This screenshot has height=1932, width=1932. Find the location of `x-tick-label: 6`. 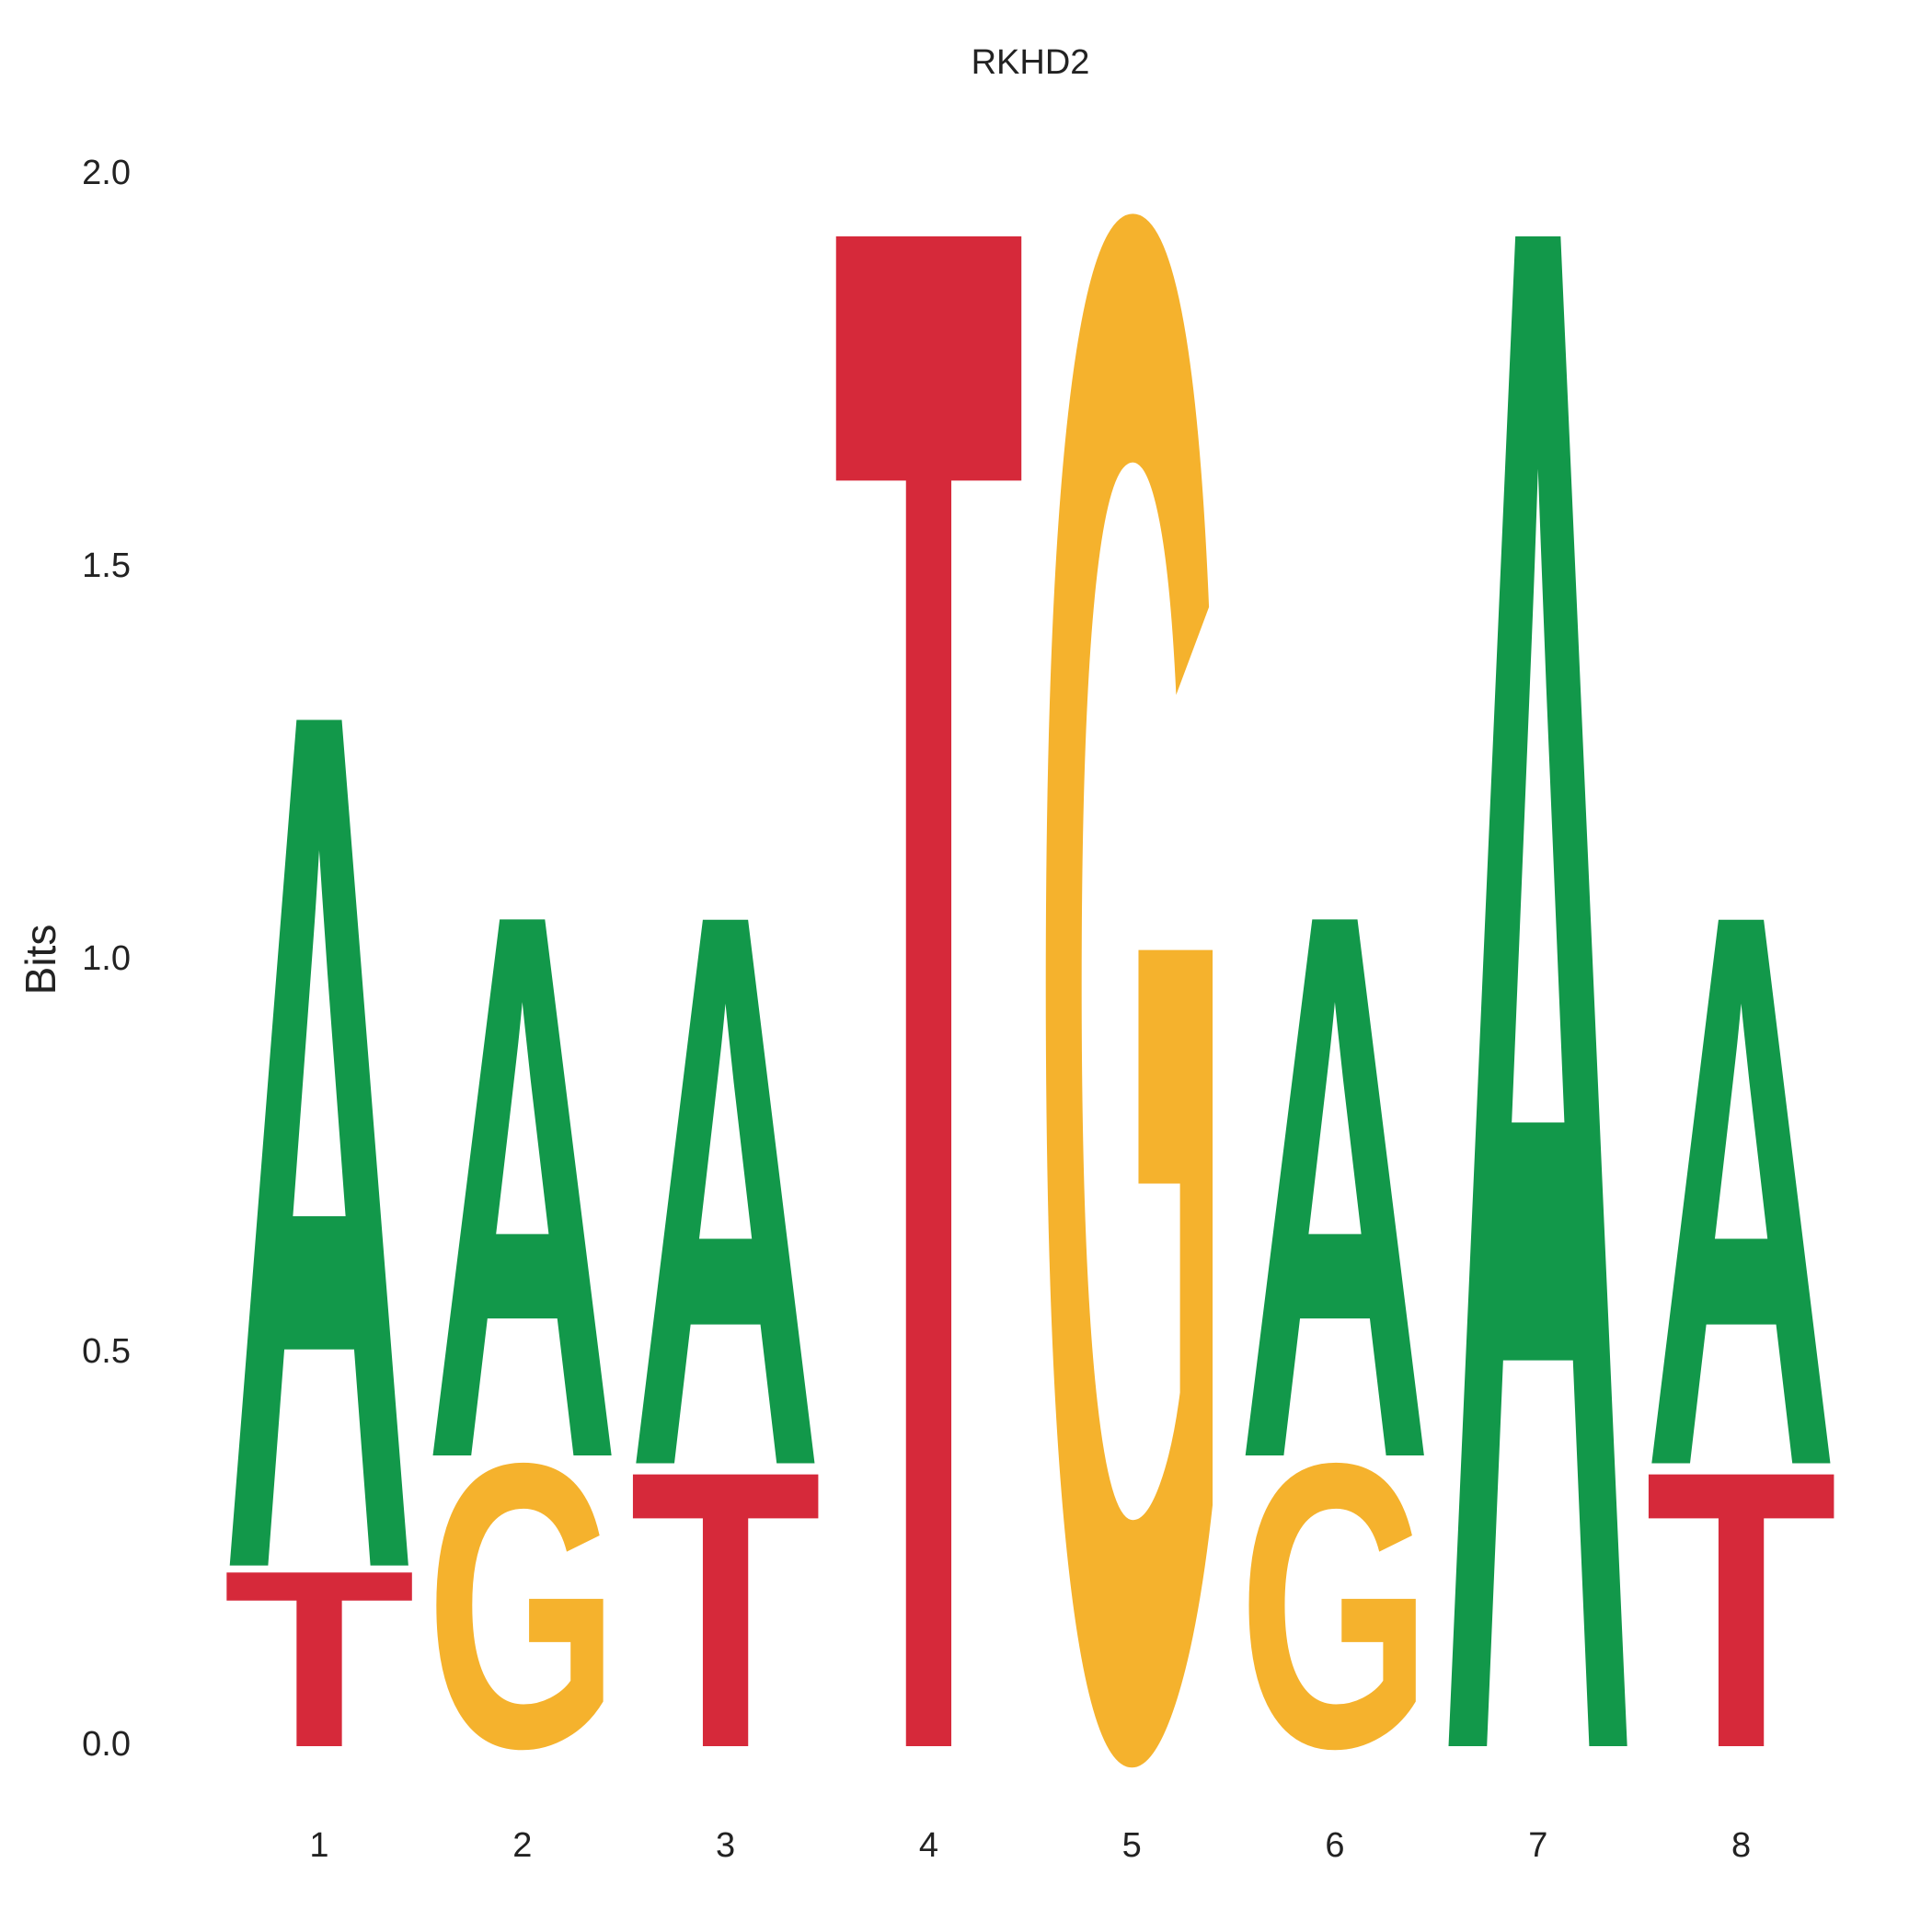

x-tick-label: 6 is located at coordinates (1334, 1845).